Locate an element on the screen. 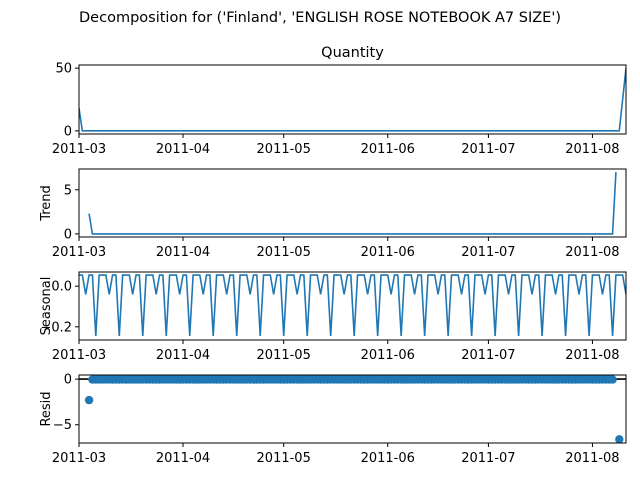 This screenshot has height=480, width=640. panel-2-xtick-label: 2011-03 is located at coordinates (79, 252).